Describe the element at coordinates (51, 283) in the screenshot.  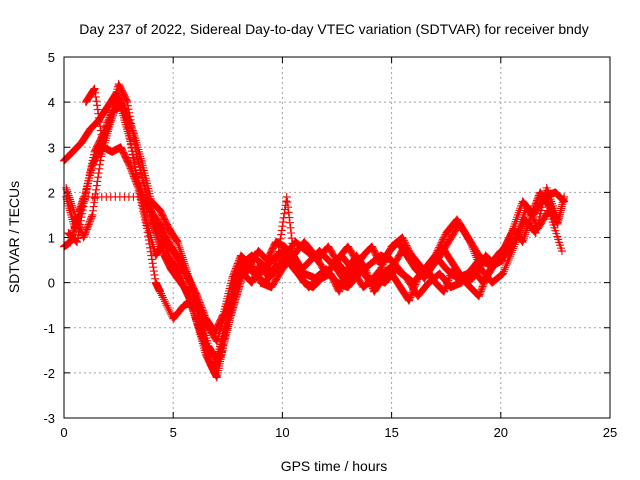
I see `y-tick-label: 0` at that location.